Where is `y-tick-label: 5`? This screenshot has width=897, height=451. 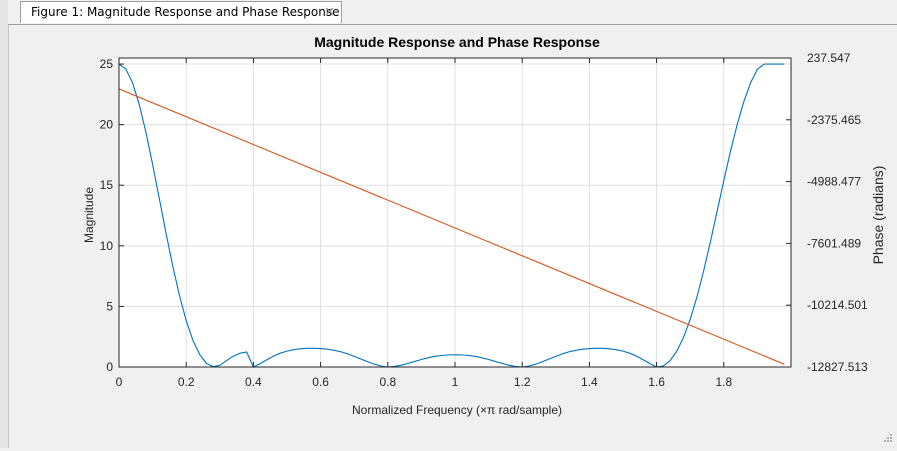
y-tick-label: 5 is located at coordinates (109, 306).